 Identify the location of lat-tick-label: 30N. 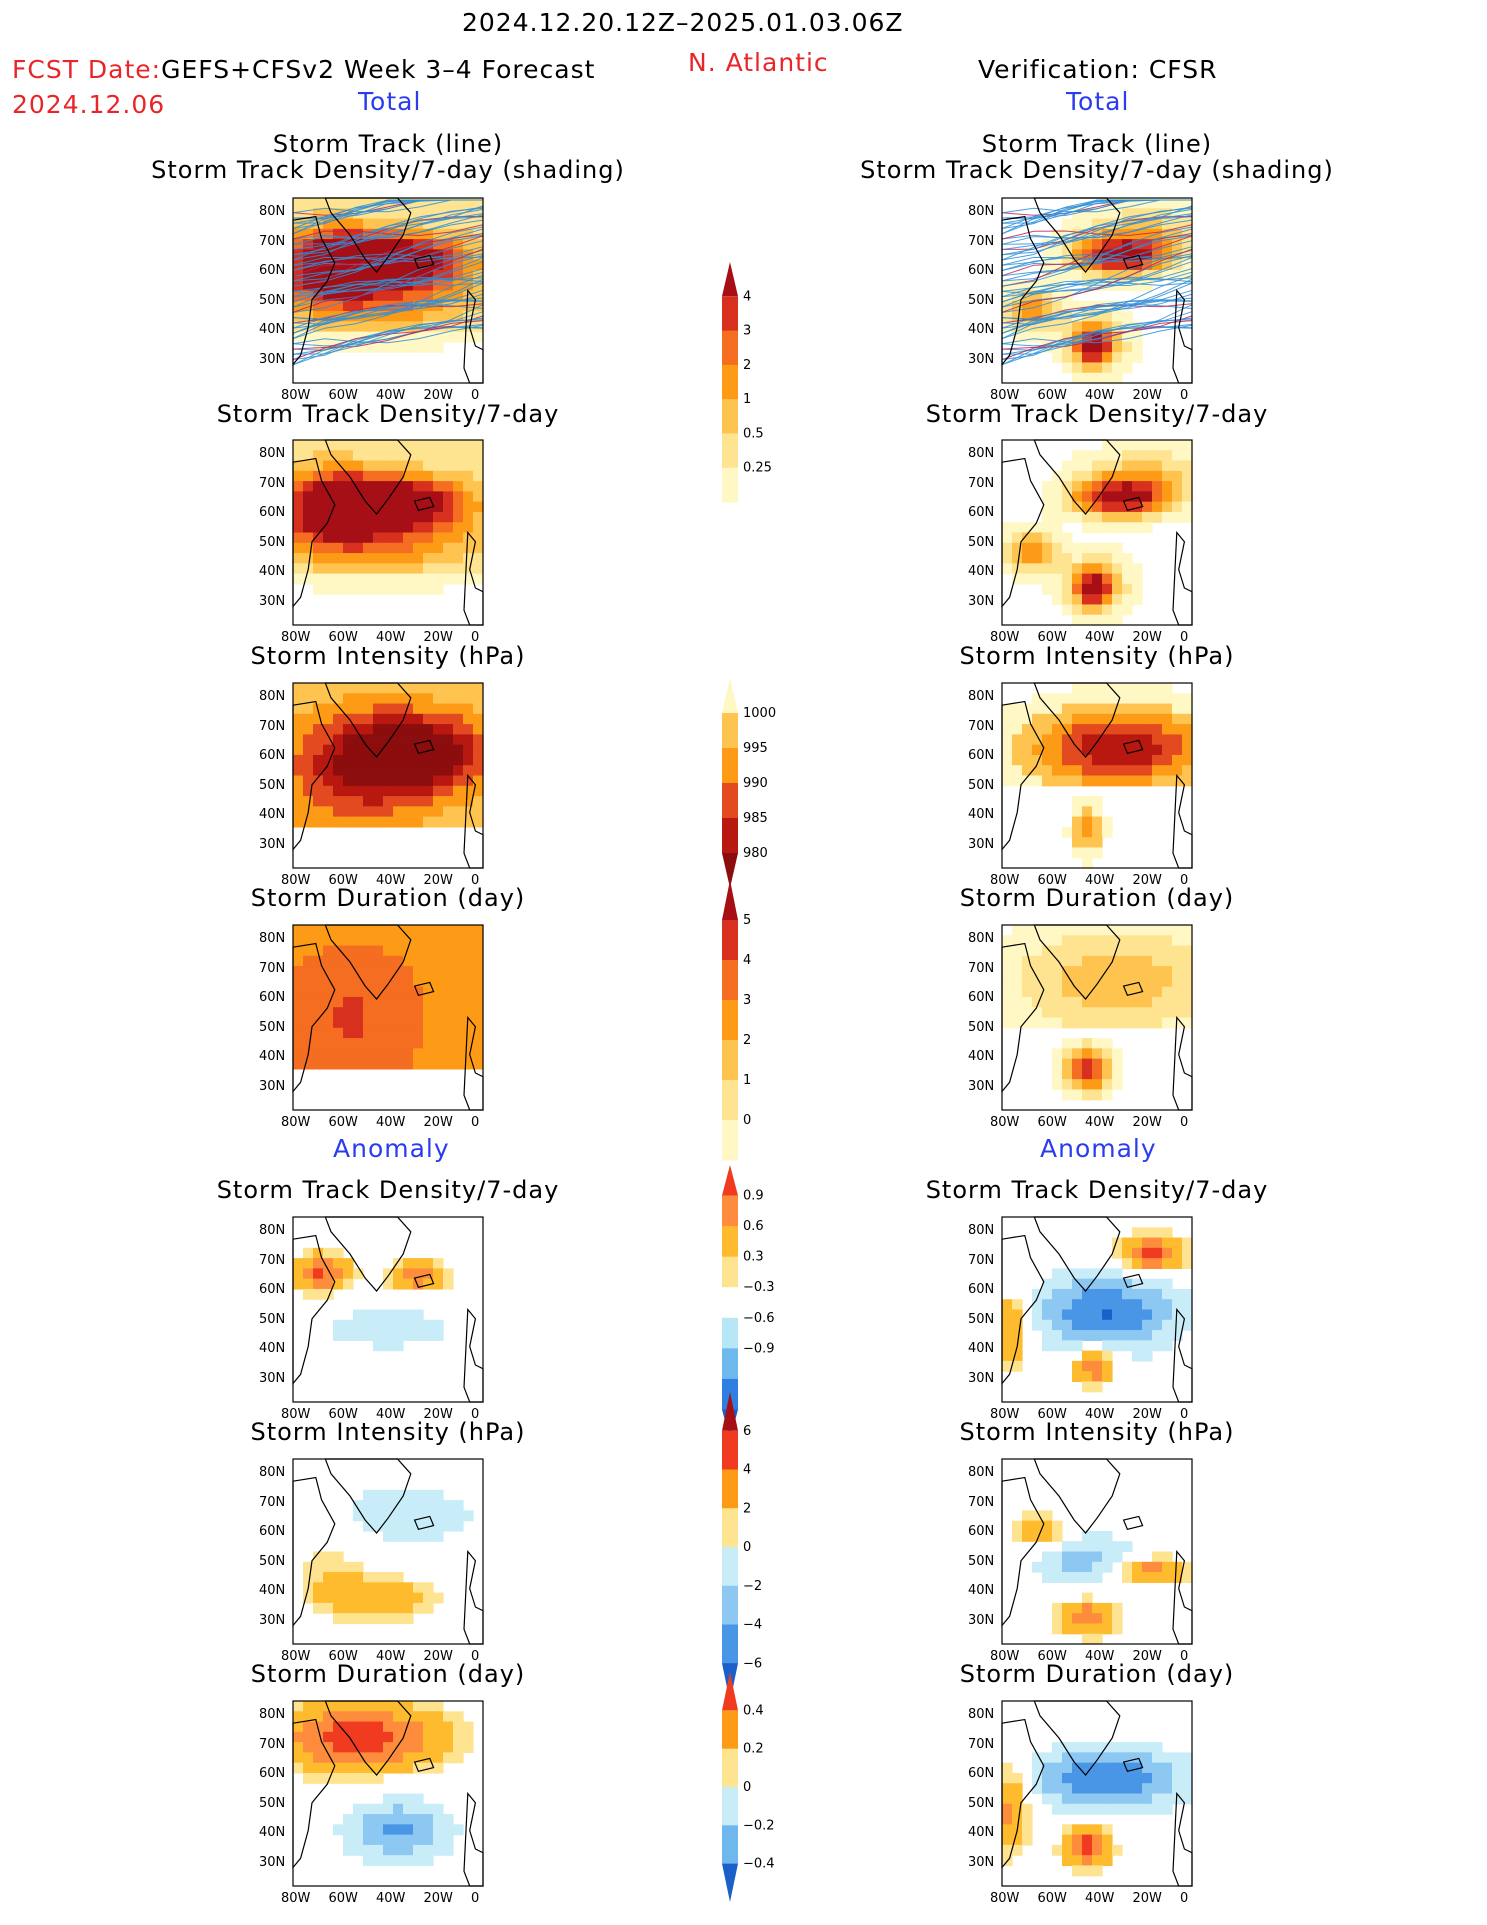
(272, 1862).